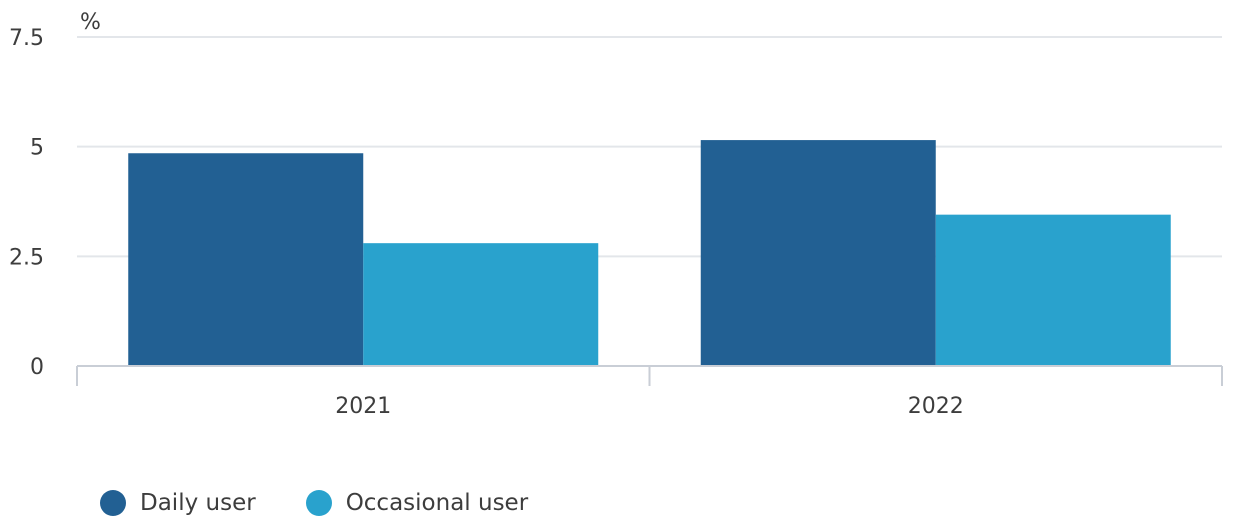  What do you see at coordinates (481, 304) in the screenshot?
I see `bar-occasional-user-2021` at bounding box center [481, 304].